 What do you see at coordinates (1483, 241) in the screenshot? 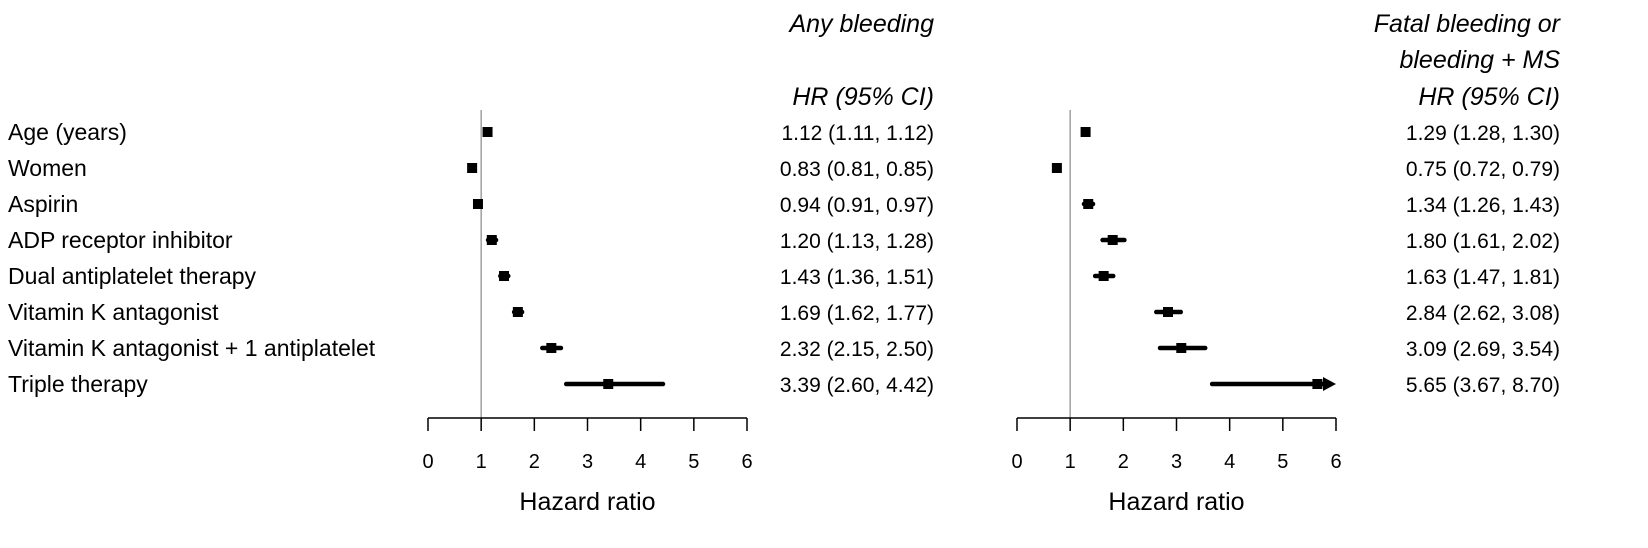
I see `hr-ci-text: 1.80 (1.61, 2.02)` at bounding box center [1483, 241].